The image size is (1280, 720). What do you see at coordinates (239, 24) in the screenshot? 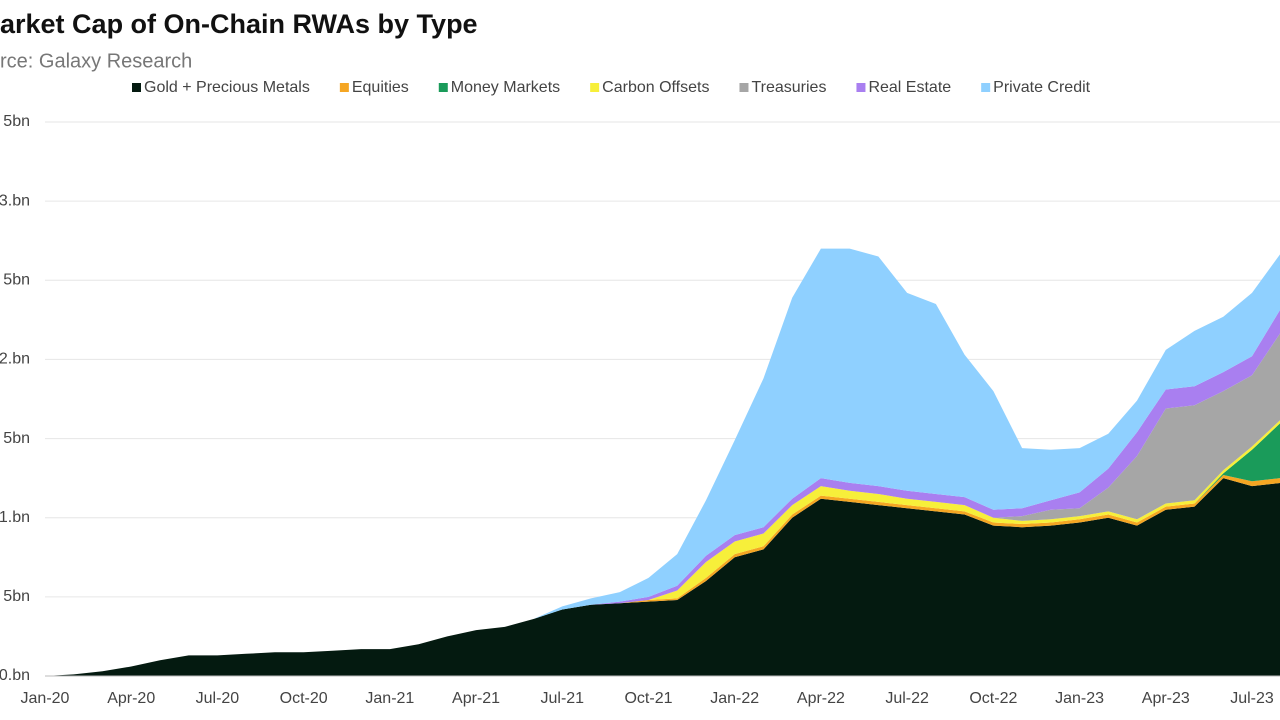
I see `chart-title: arket Cap of On-Chain RWAs by Type` at bounding box center [239, 24].